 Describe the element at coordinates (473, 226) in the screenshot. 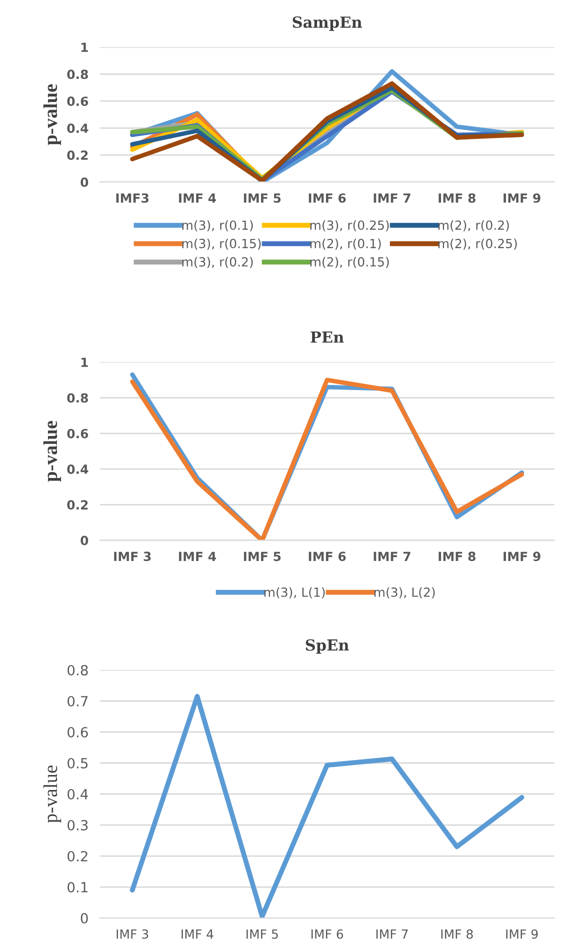

I see `legend-label: m(2), r(0.2)` at that location.